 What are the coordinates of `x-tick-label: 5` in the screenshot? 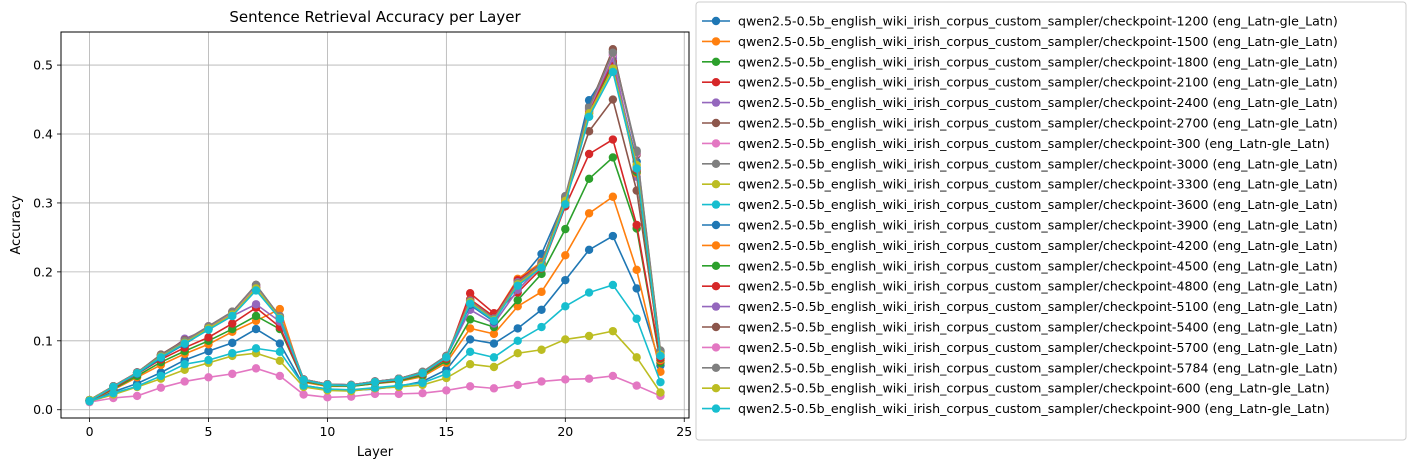 It's located at (209, 431).